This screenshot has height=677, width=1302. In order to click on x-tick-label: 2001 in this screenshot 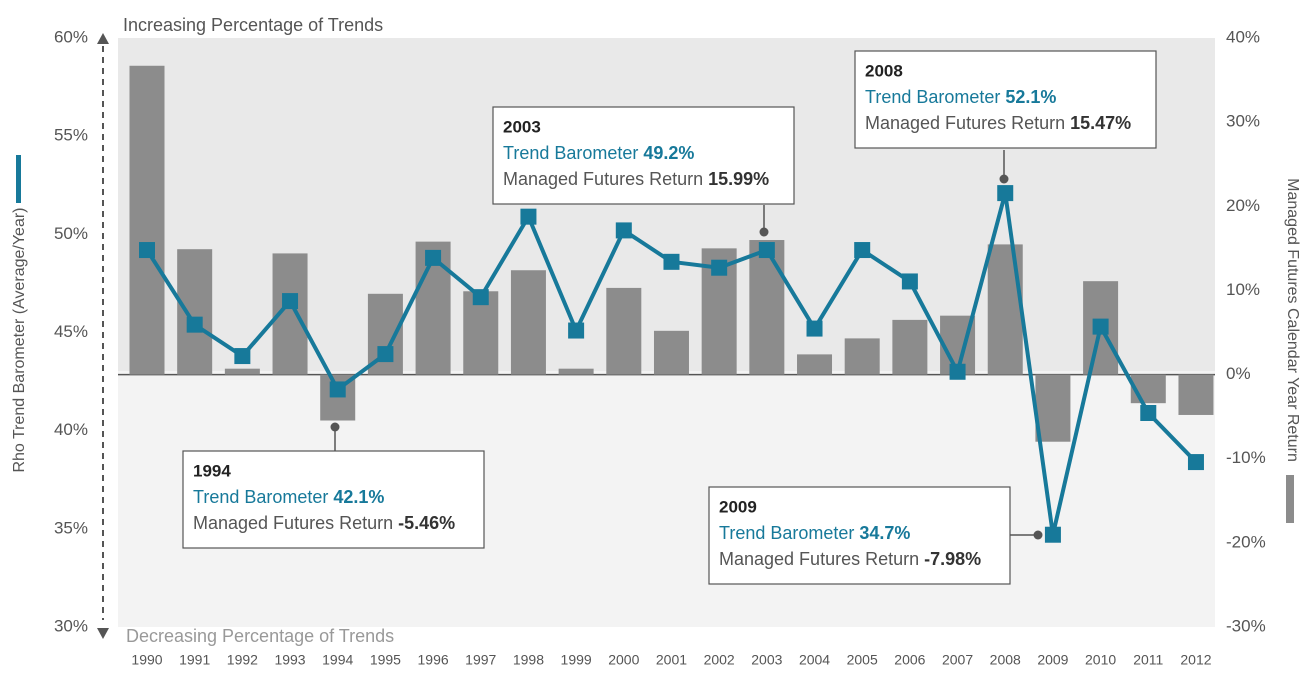, I will do `click(671, 660)`.